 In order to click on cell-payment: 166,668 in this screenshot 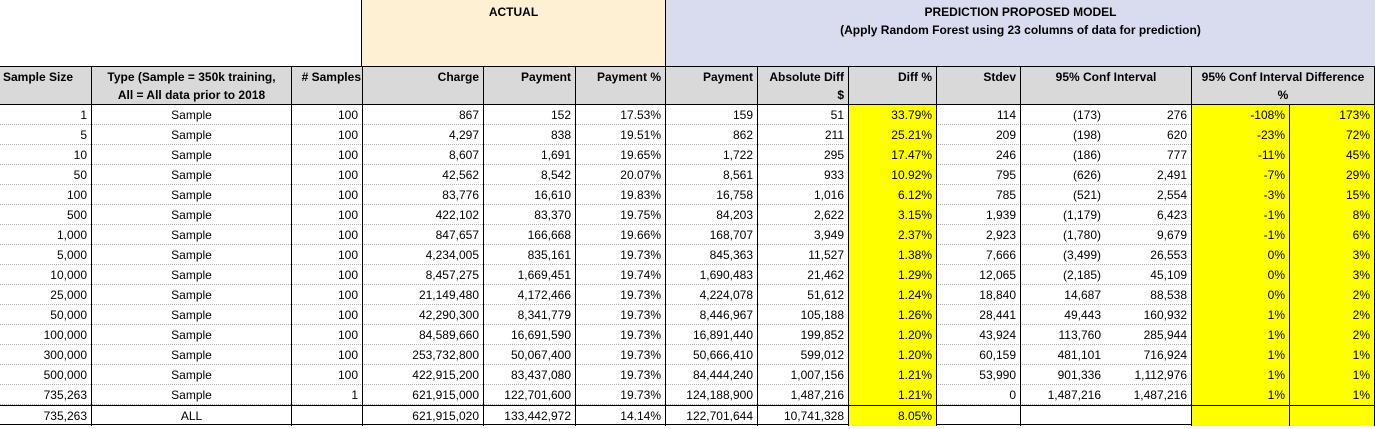, I will do `click(529, 235)`.